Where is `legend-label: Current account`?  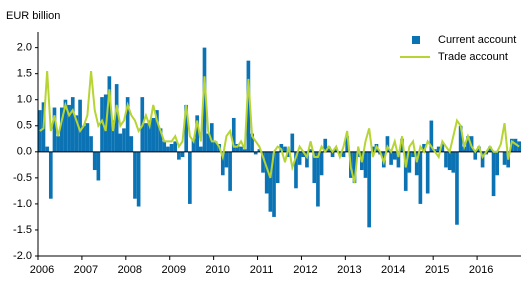
legend-label: Current account is located at coordinates (477, 40).